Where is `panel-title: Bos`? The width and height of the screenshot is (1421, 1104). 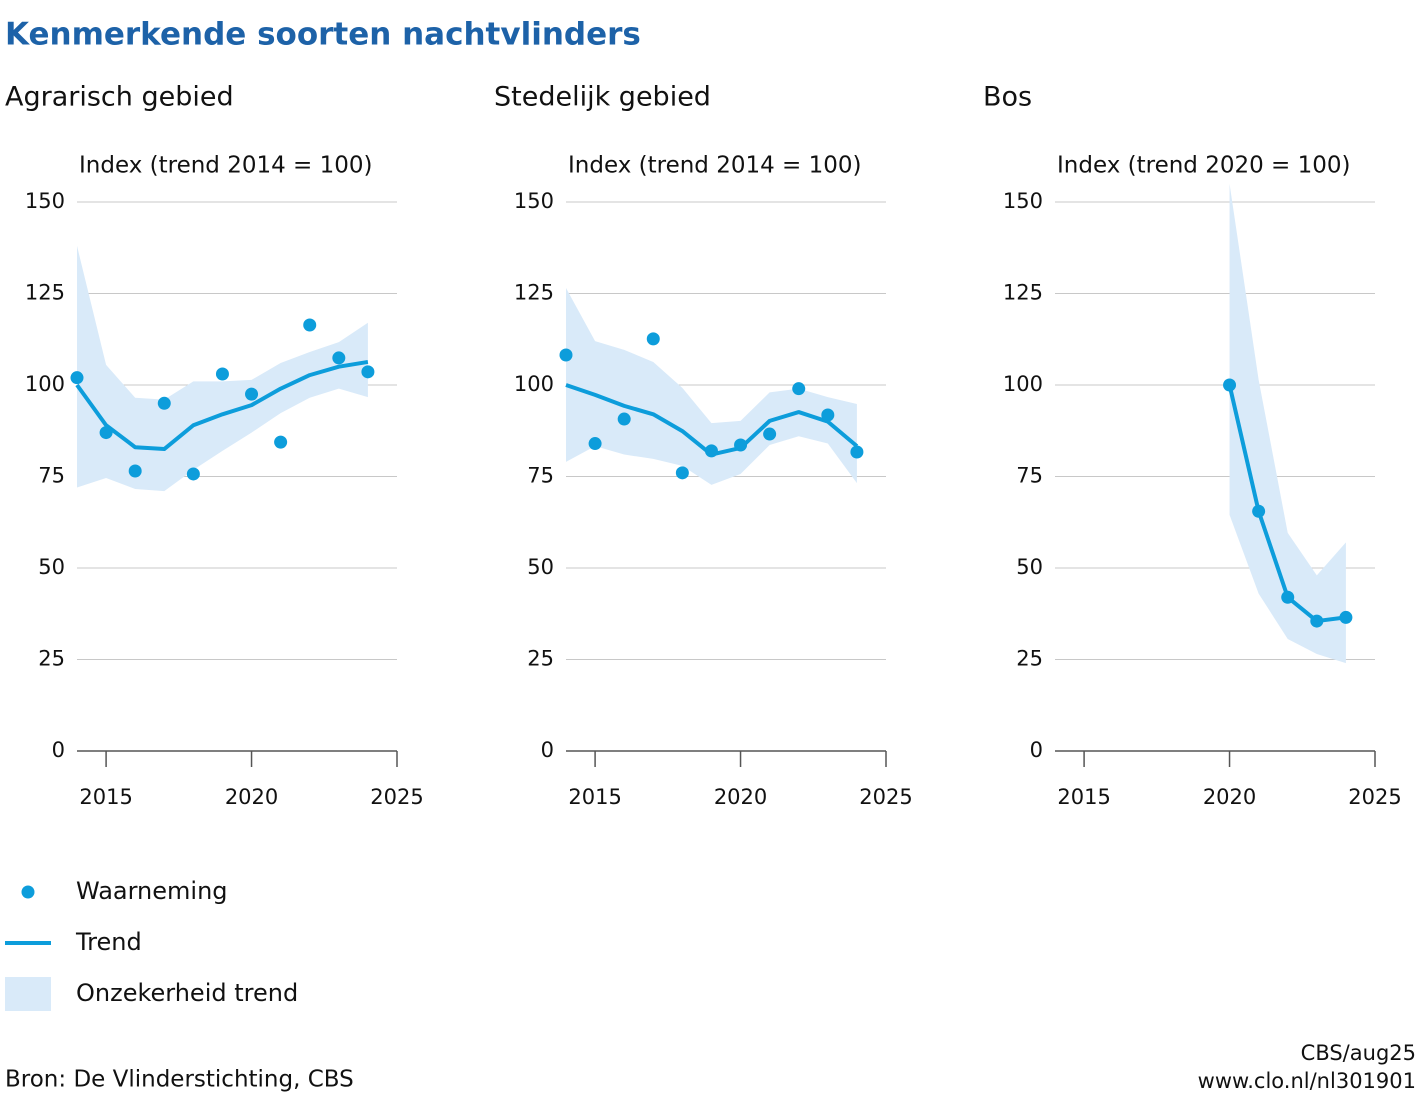
panel-title: Bos is located at coordinates (1007, 97).